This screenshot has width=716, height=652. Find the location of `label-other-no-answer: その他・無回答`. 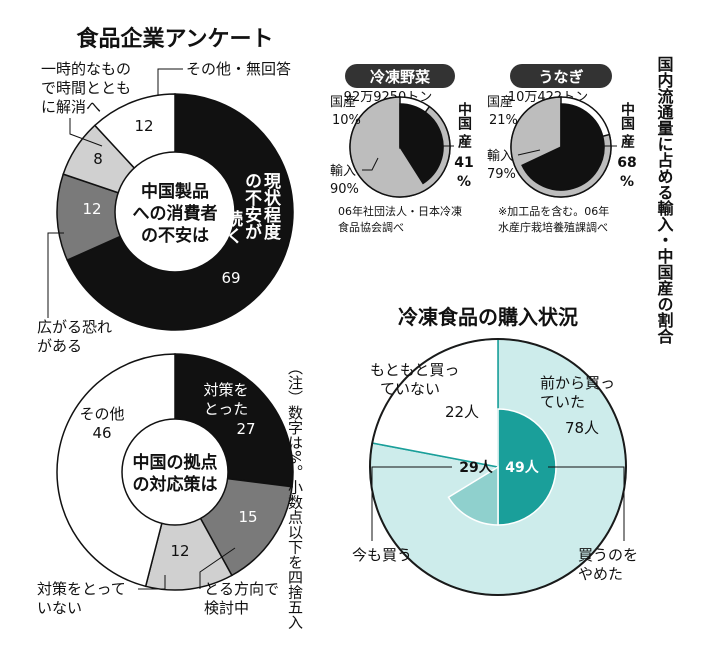

label-other-no-answer: その他・無回答 is located at coordinates (238, 69).